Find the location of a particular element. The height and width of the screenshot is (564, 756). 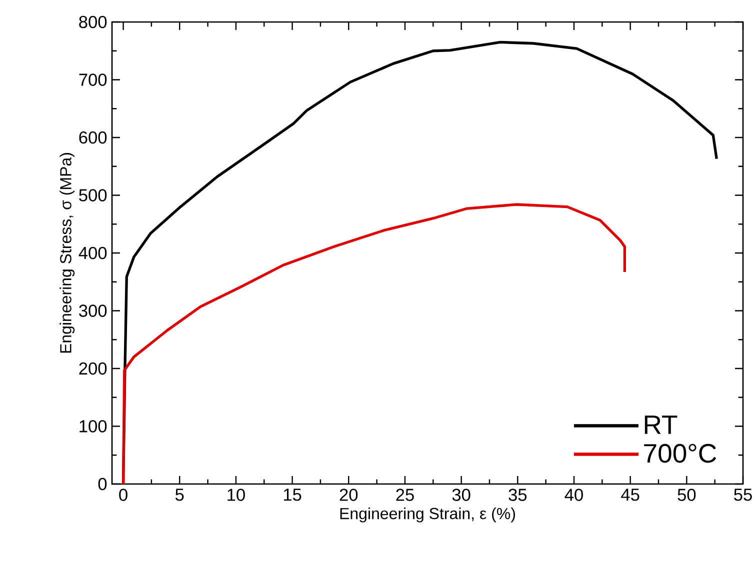

legend-label: RT is located at coordinates (661, 425).